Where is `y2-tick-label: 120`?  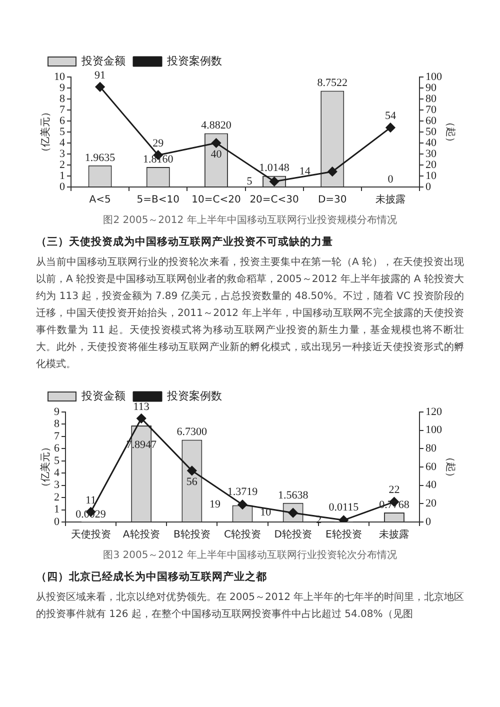 y2-tick-label: 120 is located at coordinates (434, 412).